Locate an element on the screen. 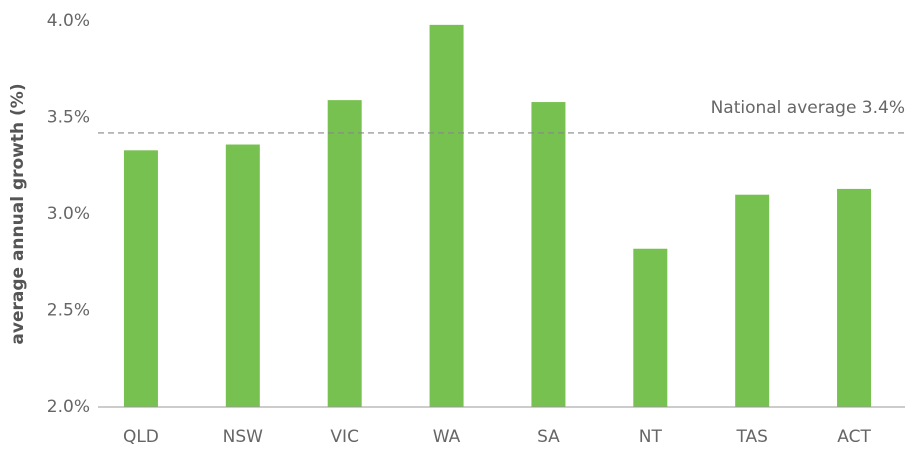 This screenshot has width=907, height=453. x-tick-label: SA is located at coordinates (548, 437).